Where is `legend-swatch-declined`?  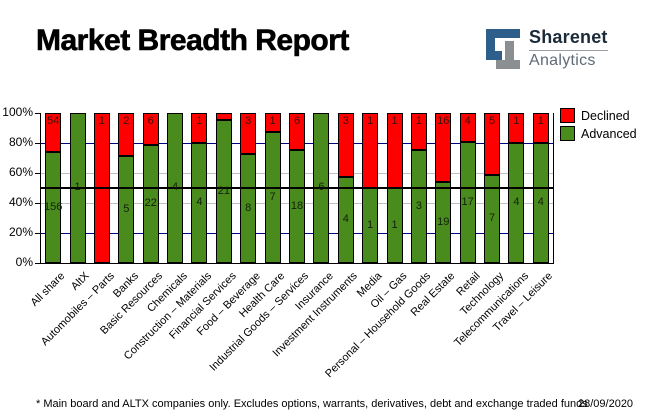
legend-swatch-declined is located at coordinates (567, 115).